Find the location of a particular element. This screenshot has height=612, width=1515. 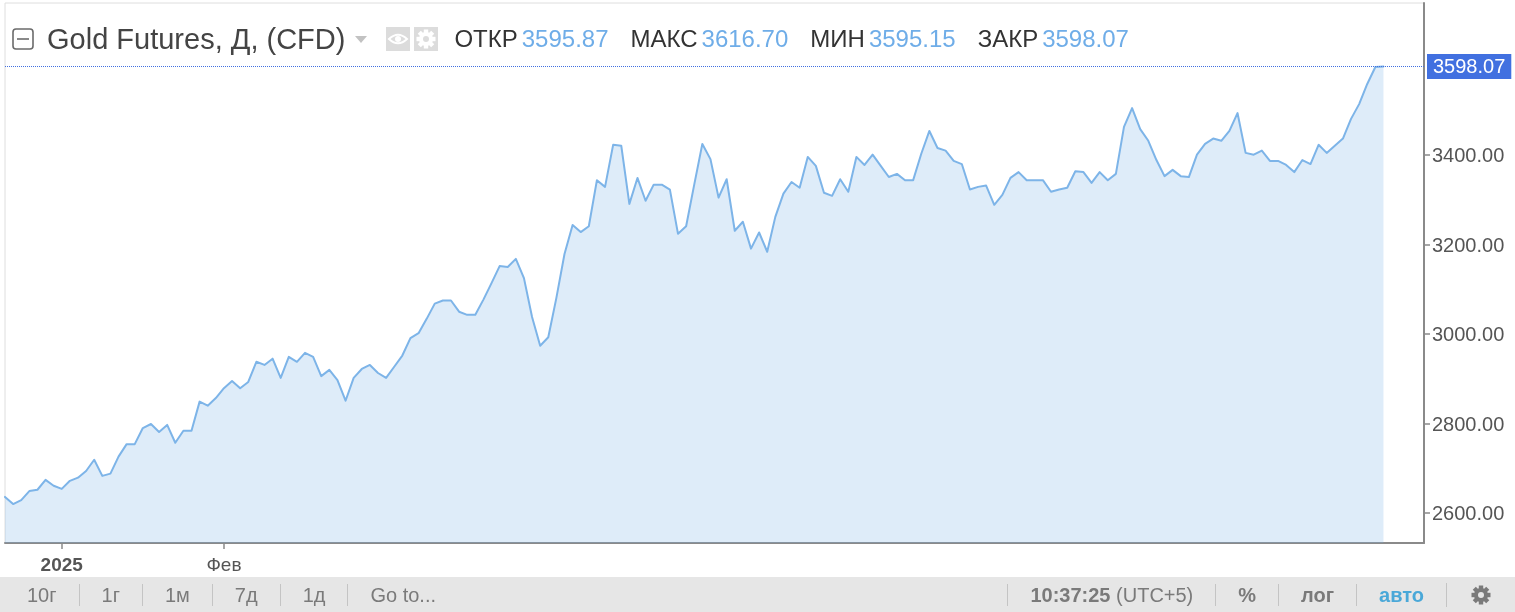

ref-line-label: 3598.07 is located at coordinates (1469, 66).